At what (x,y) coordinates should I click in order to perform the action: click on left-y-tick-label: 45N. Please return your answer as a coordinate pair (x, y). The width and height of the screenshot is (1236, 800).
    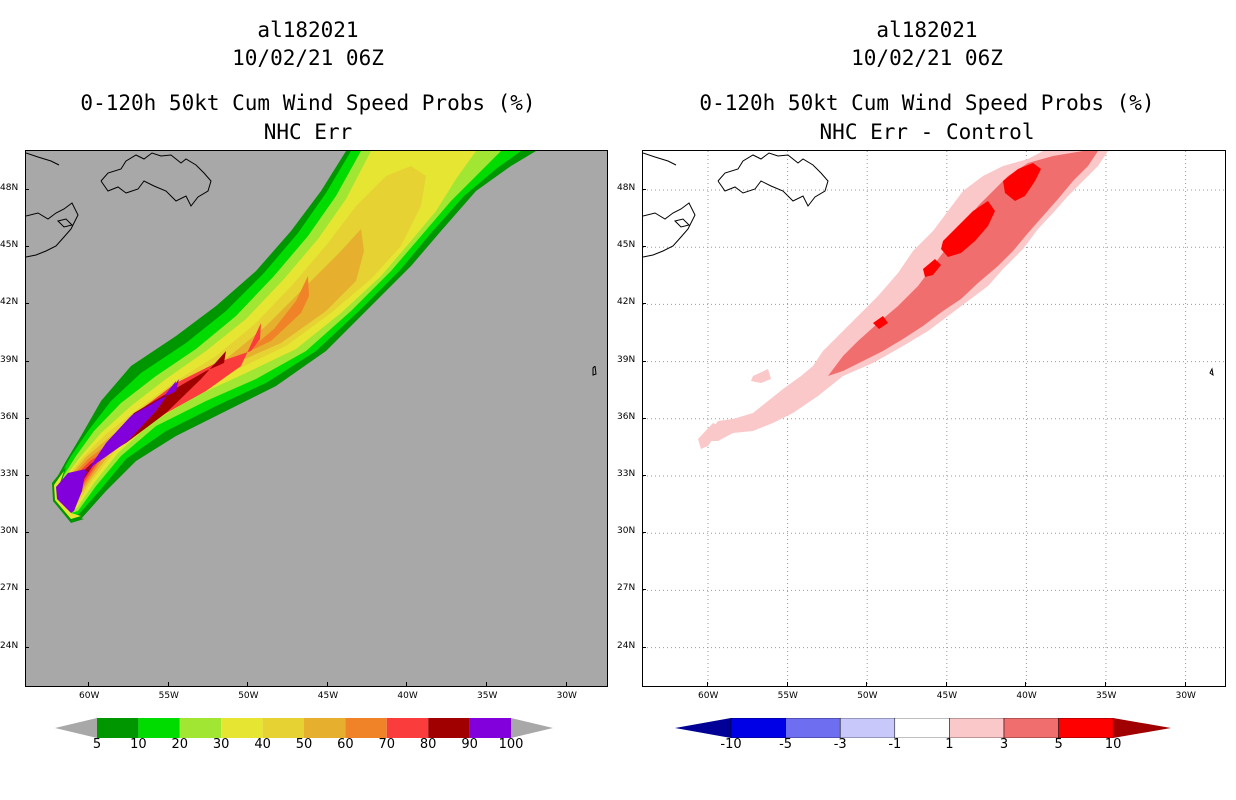
    Looking at the image, I should click on (9, 245).